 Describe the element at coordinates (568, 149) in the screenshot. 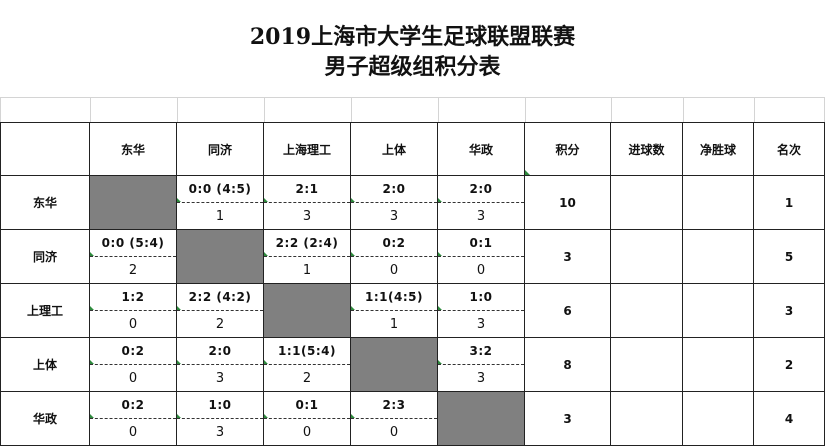

I see `column-header: 积分` at that location.